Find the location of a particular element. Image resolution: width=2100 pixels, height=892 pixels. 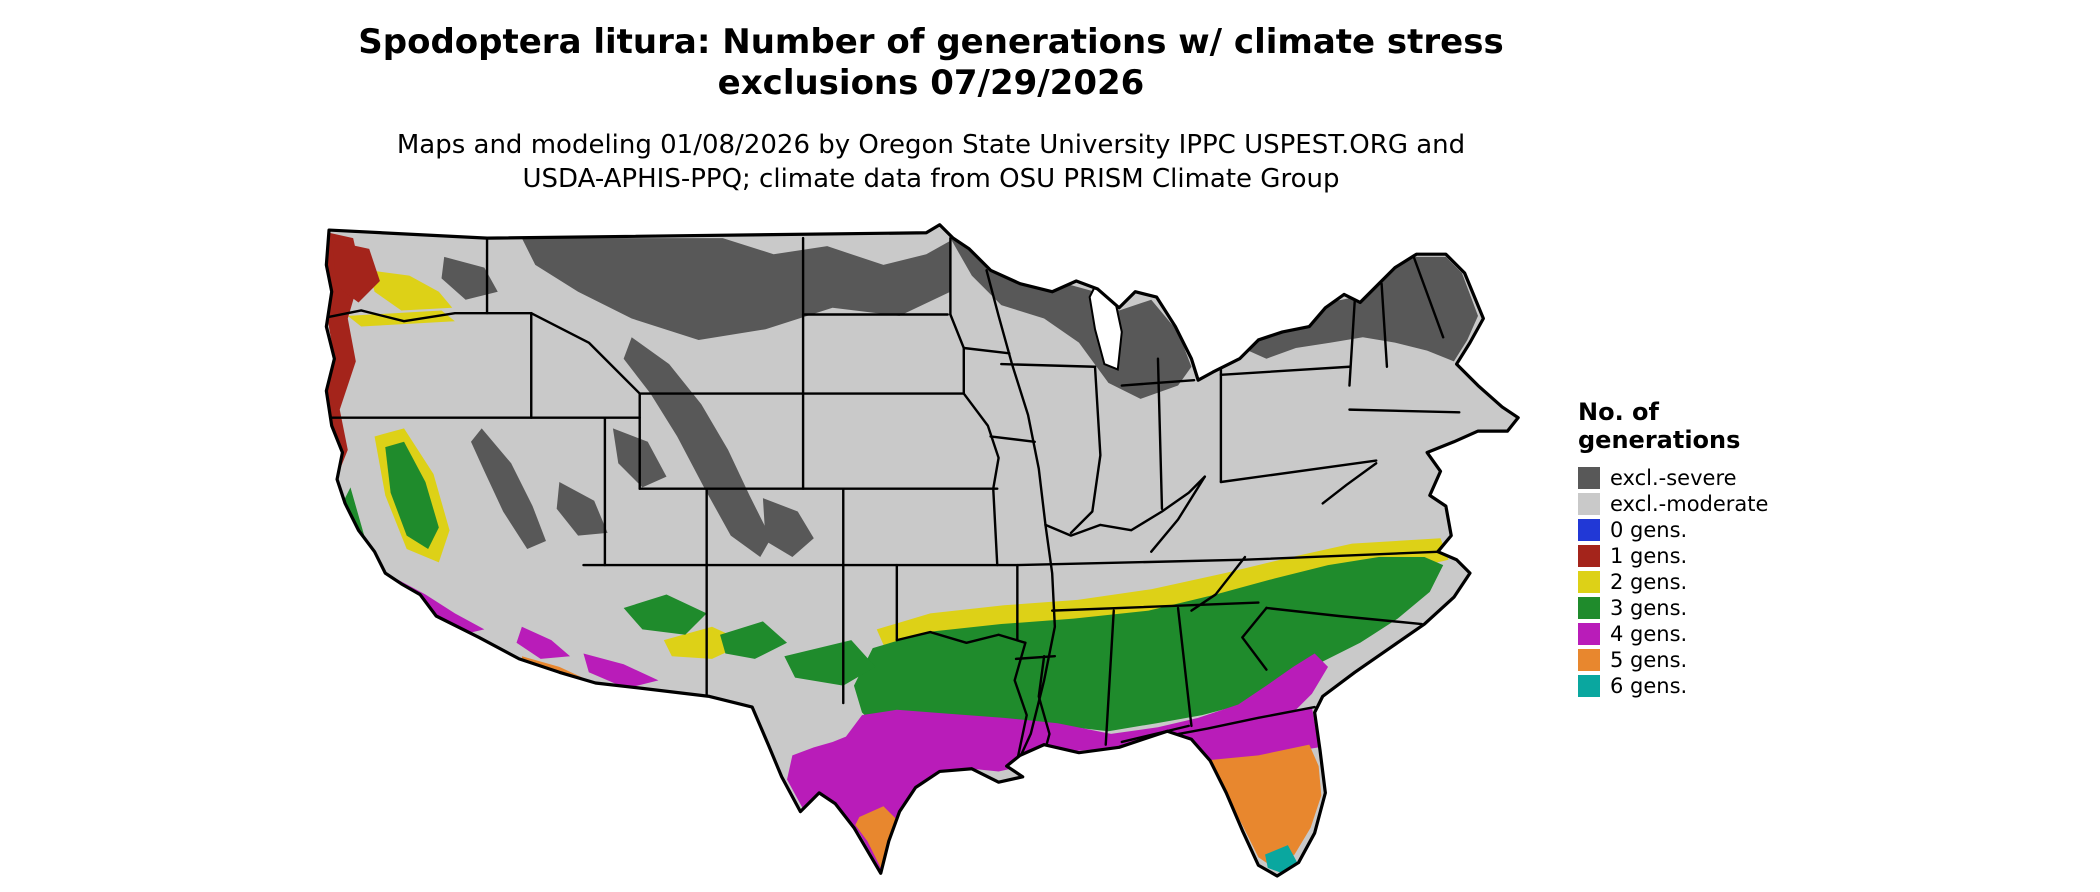

legend-item: excl.-severe is located at coordinates (1673, 478).